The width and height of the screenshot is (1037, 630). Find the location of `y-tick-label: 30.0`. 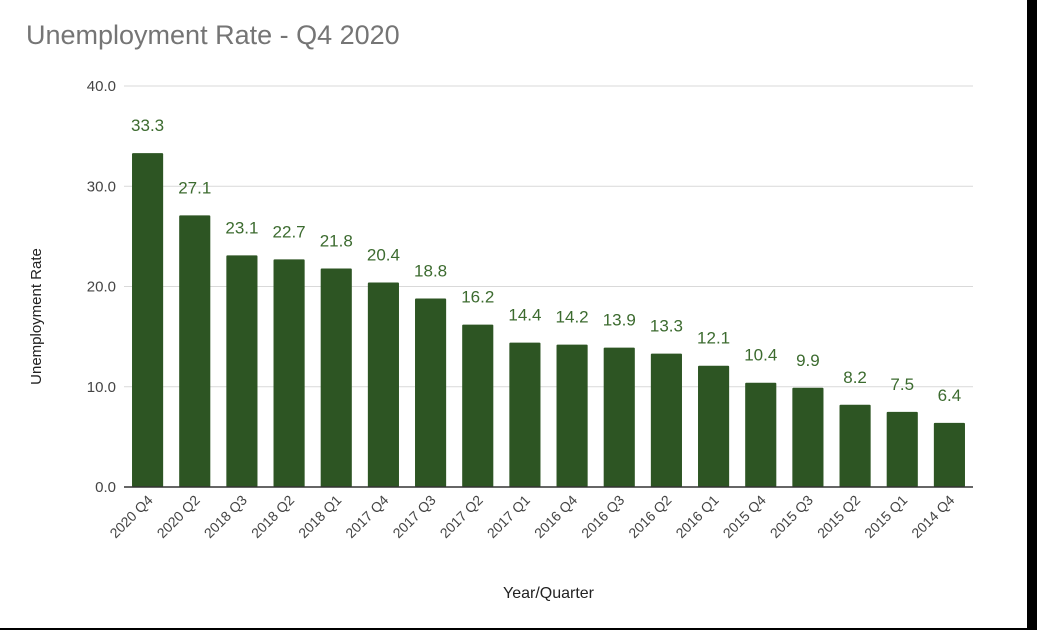

y-tick-label: 30.0 is located at coordinates (101, 186).